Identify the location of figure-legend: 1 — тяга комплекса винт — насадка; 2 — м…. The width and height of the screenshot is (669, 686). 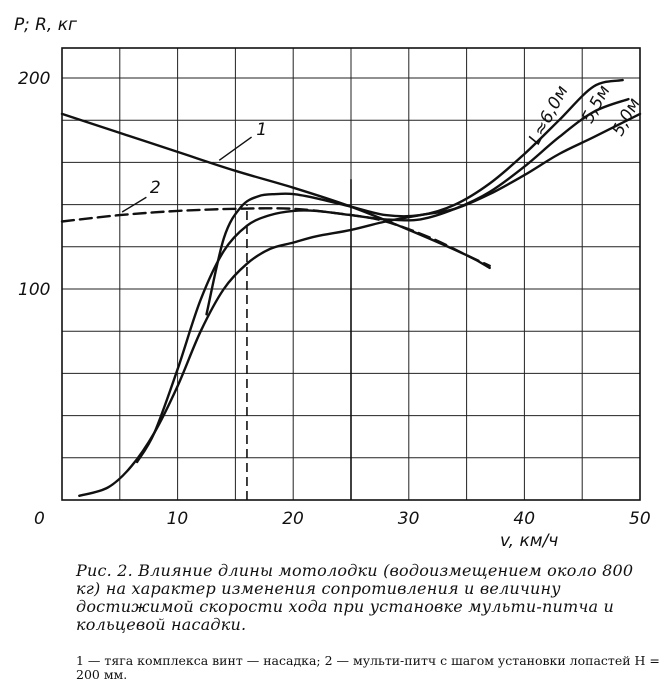
(368, 667).